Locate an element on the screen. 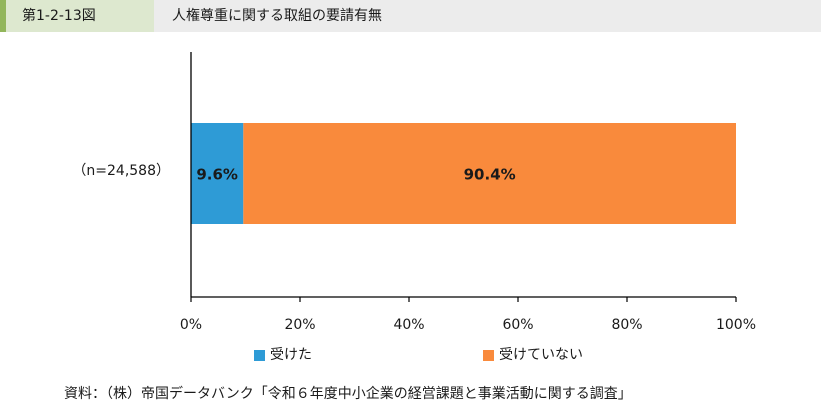 The height and width of the screenshot is (412, 821). title-bar: 第1-2-13図 人権尊重に関する取組の要請有無 is located at coordinates (410, 16).